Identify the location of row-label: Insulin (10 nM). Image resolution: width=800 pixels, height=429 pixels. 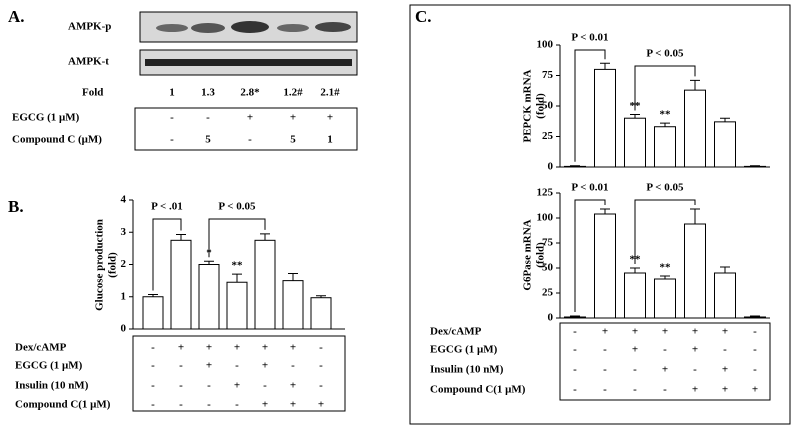
(52, 386).